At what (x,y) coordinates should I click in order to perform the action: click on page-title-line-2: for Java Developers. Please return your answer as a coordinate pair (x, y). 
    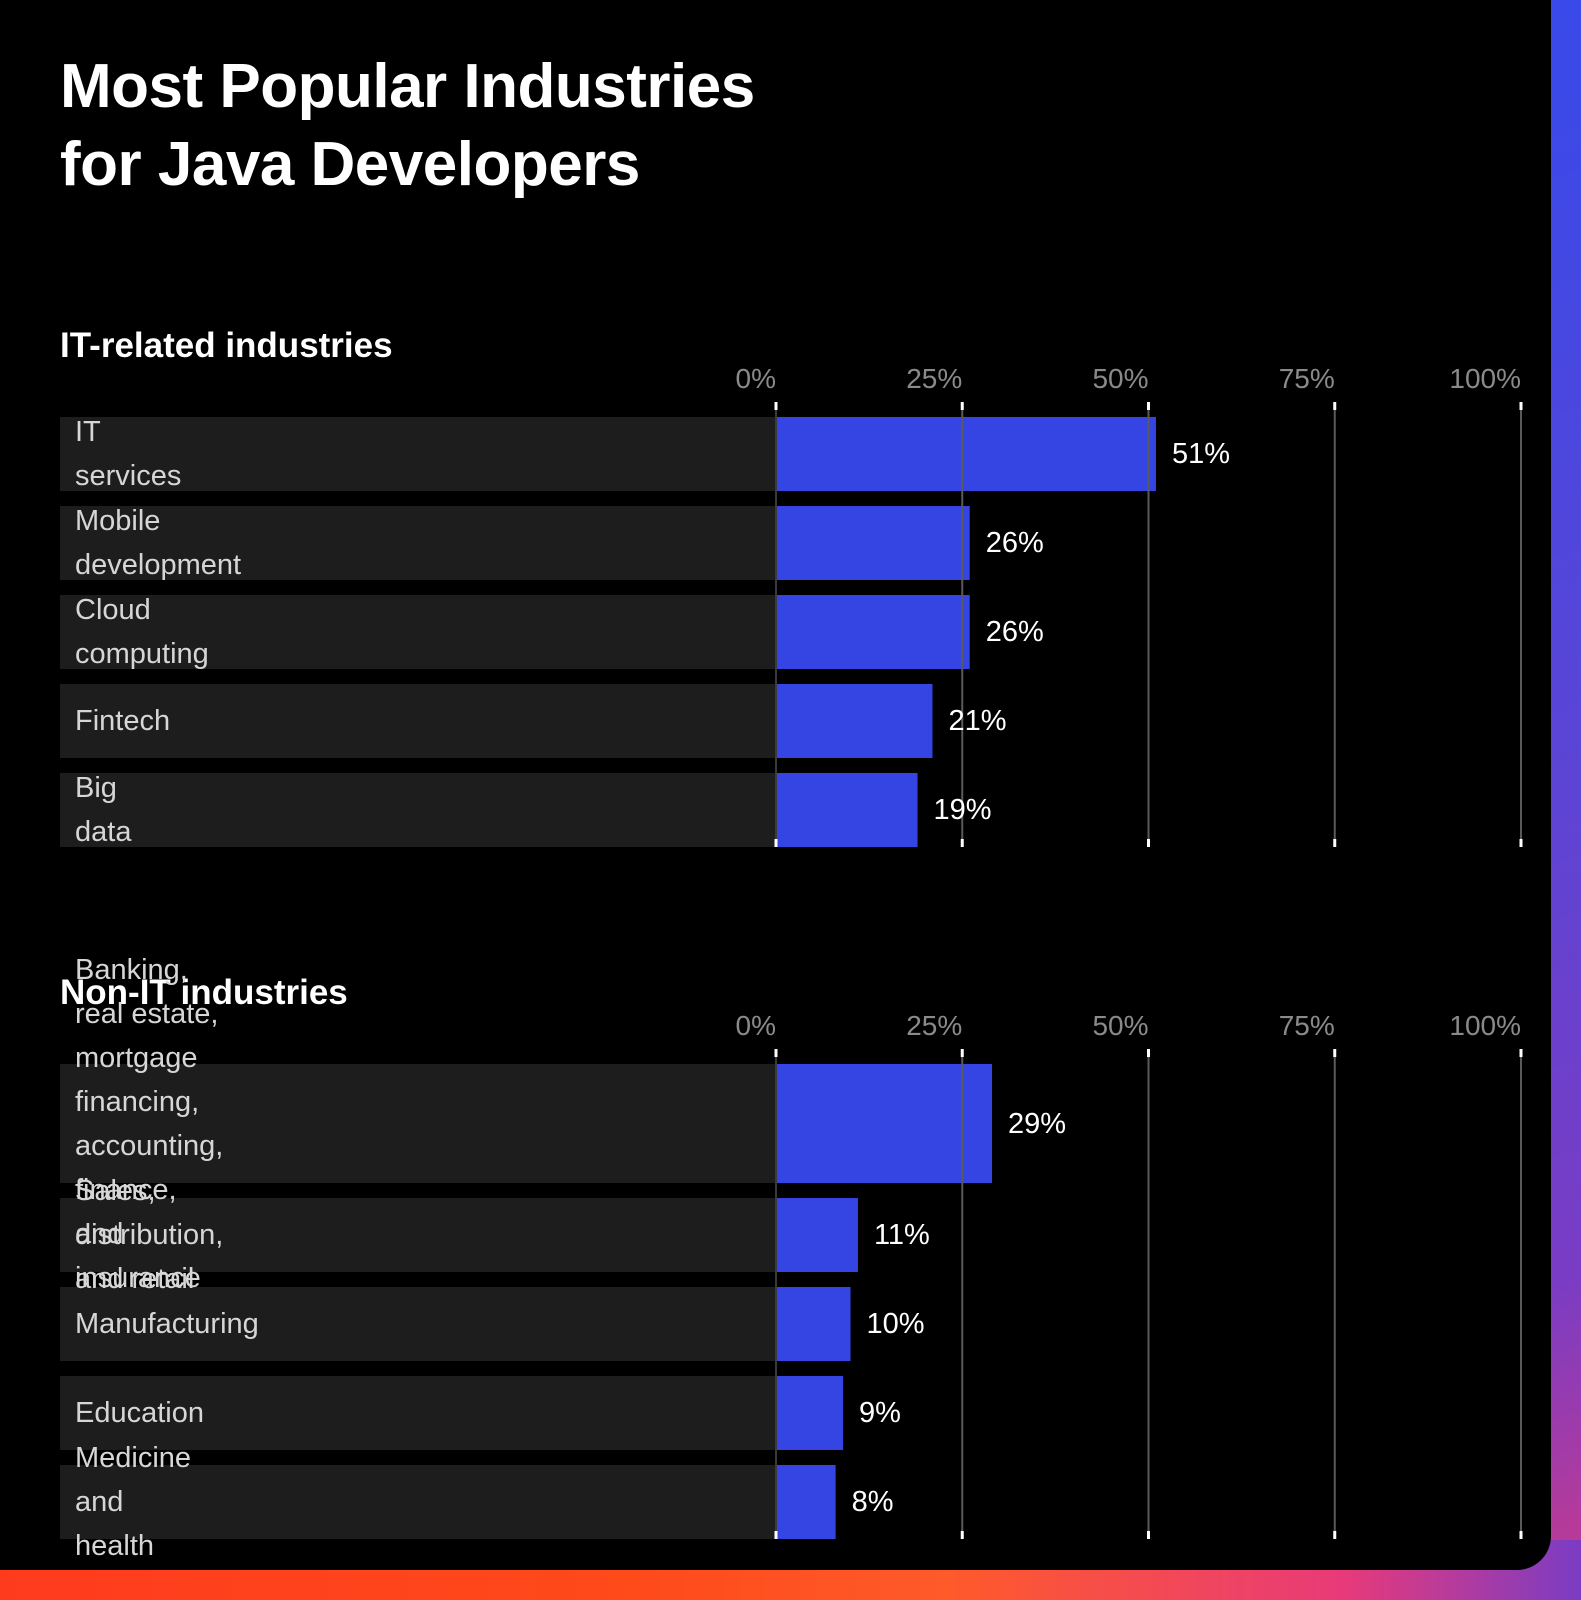
    Looking at the image, I should click on (350, 164).